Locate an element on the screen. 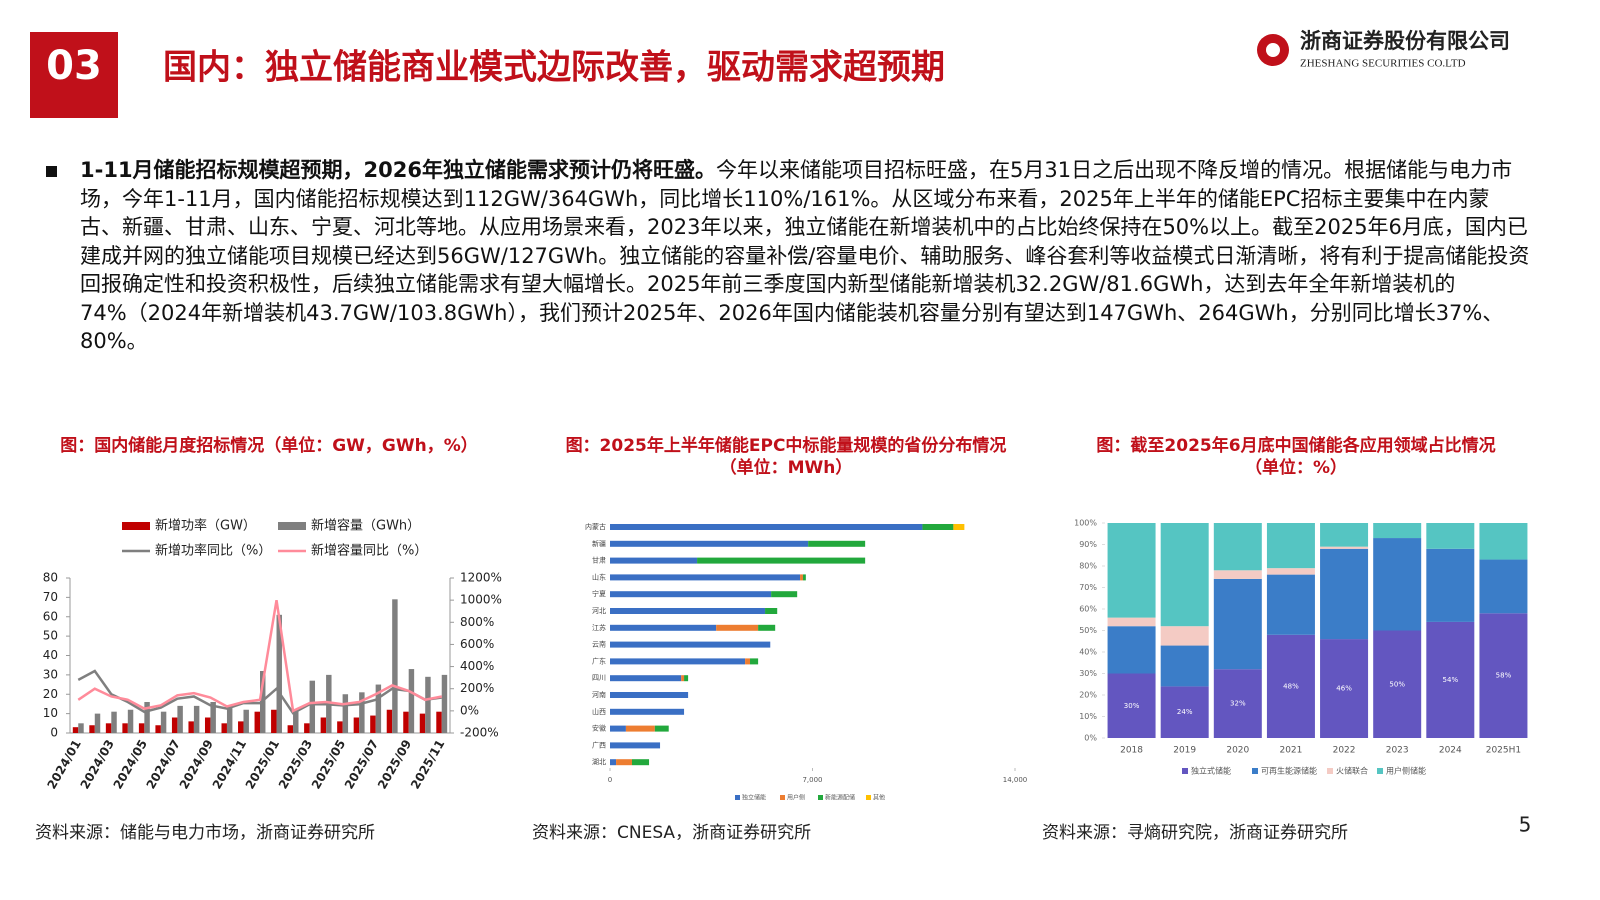  category-label: 安徽 is located at coordinates (599, 728).